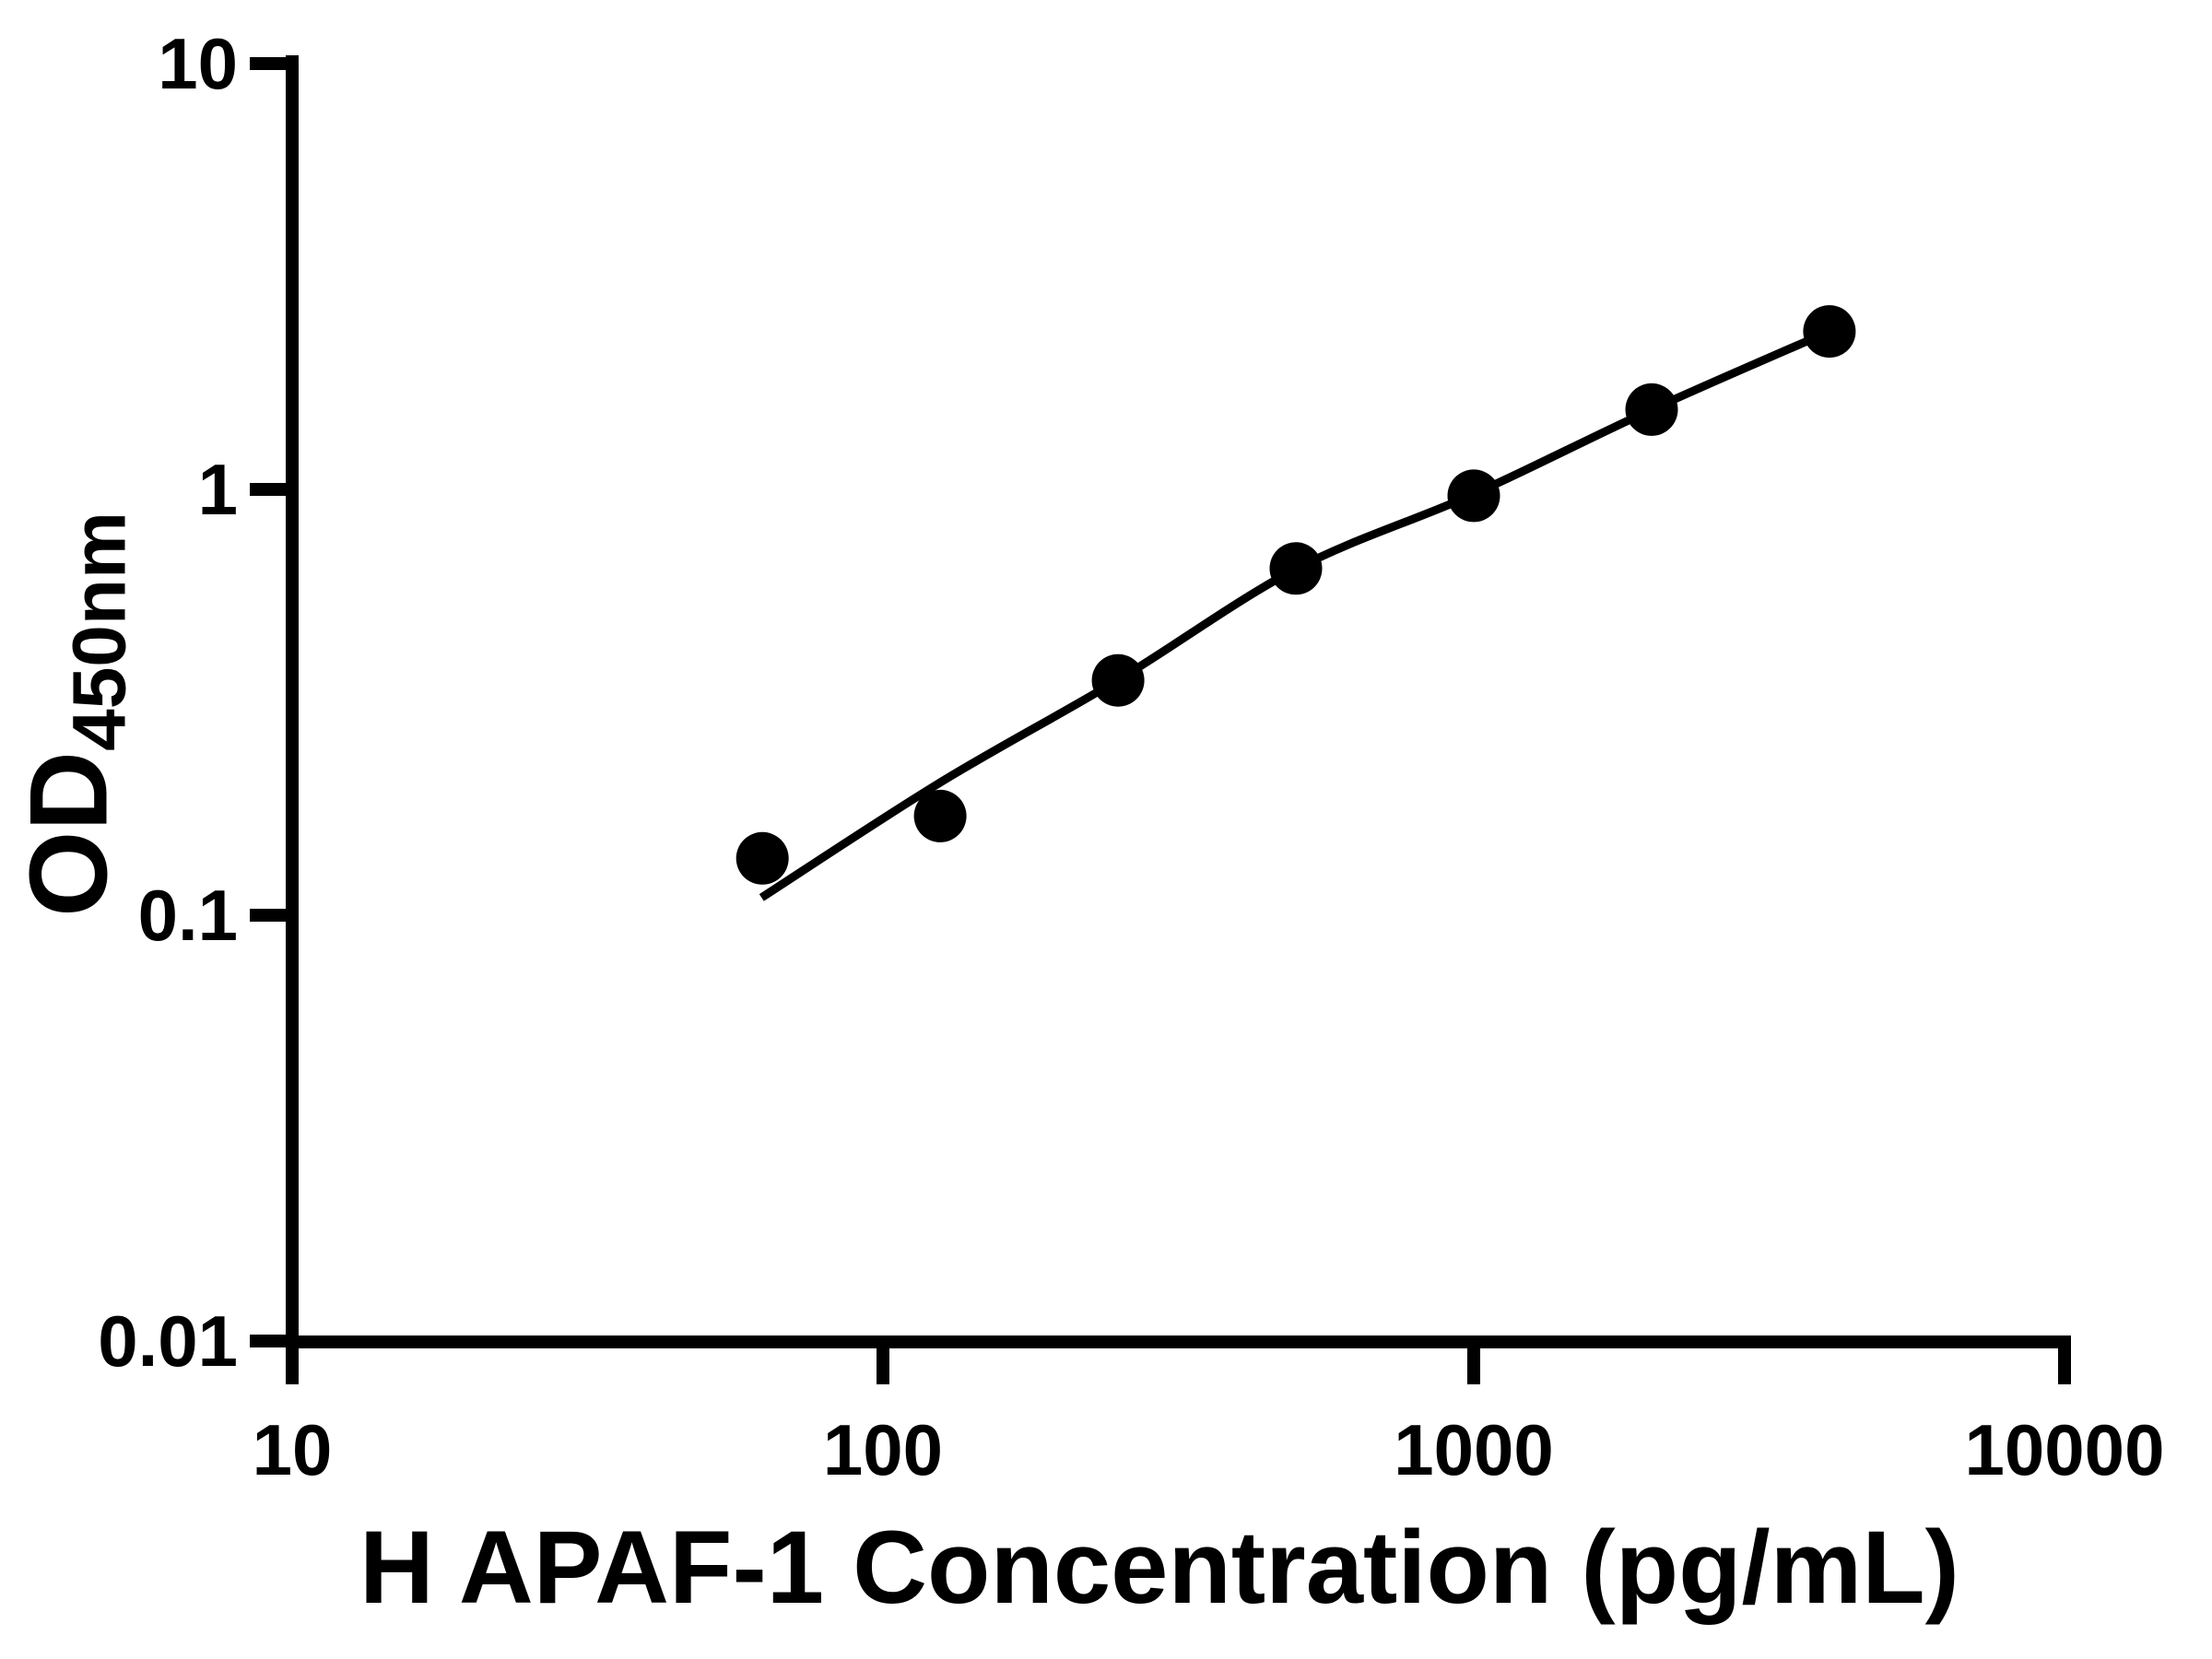 Image resolution: width=2212 pixels, height=1659 pixels. Describe the element at coordinates (198, 63) in the screenshot. I see `y-tick-label: 10` at that location.